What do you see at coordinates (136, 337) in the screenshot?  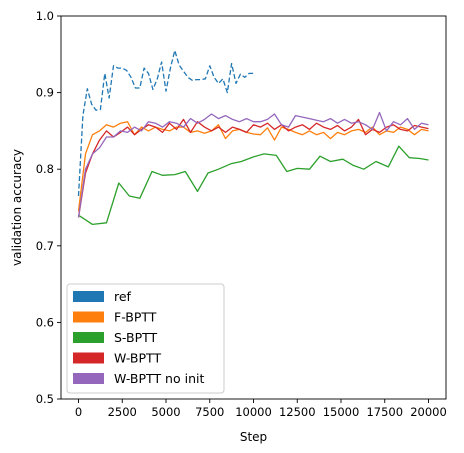 I see `legend-label-s-bptt: S-BPTT` at bounding box center [136, 337].